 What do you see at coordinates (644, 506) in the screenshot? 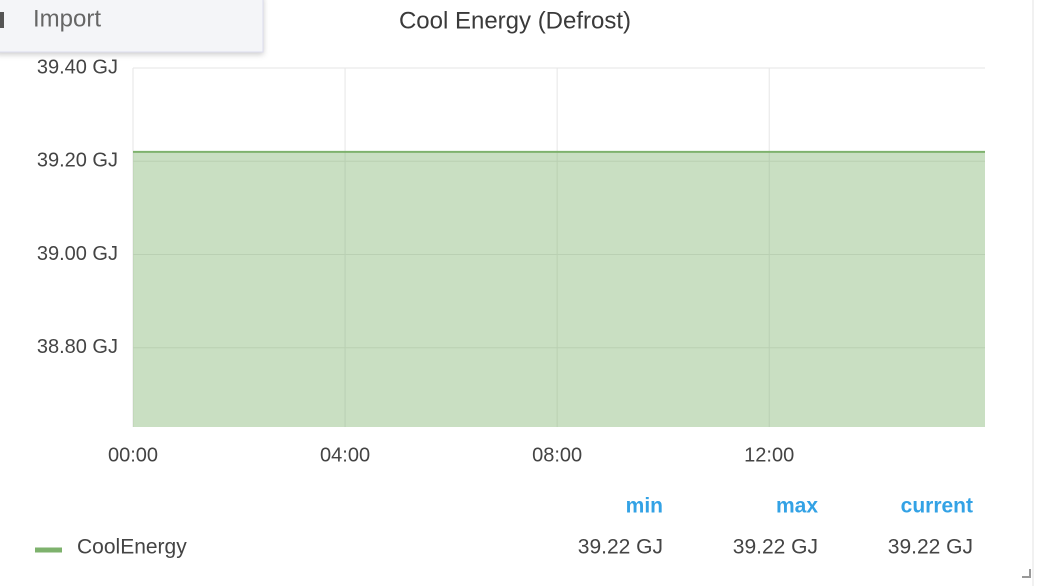
I see `legend-column-header: min` at bounding box center [644, 506].